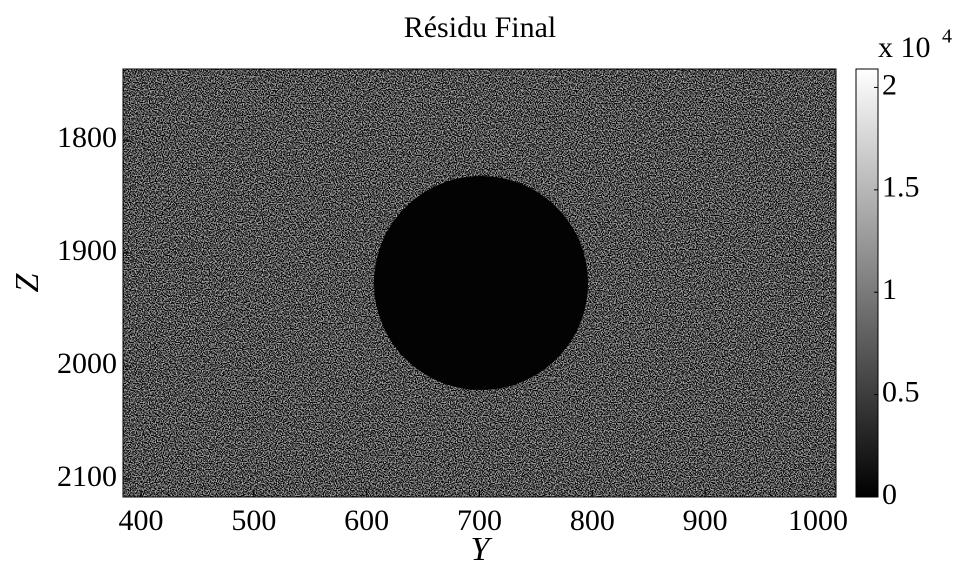  What do you see at coordinates (87, 137) in the screenshot?
I see `y-tick-label: 1800` at bounding box center [87, 137].